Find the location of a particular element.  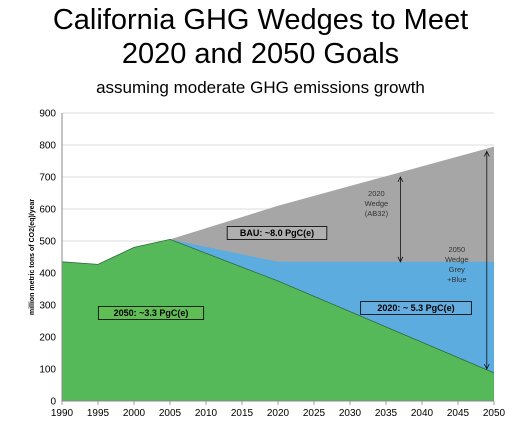

wedge-2020-arrowhead-top is located at coordinates (400, 179).